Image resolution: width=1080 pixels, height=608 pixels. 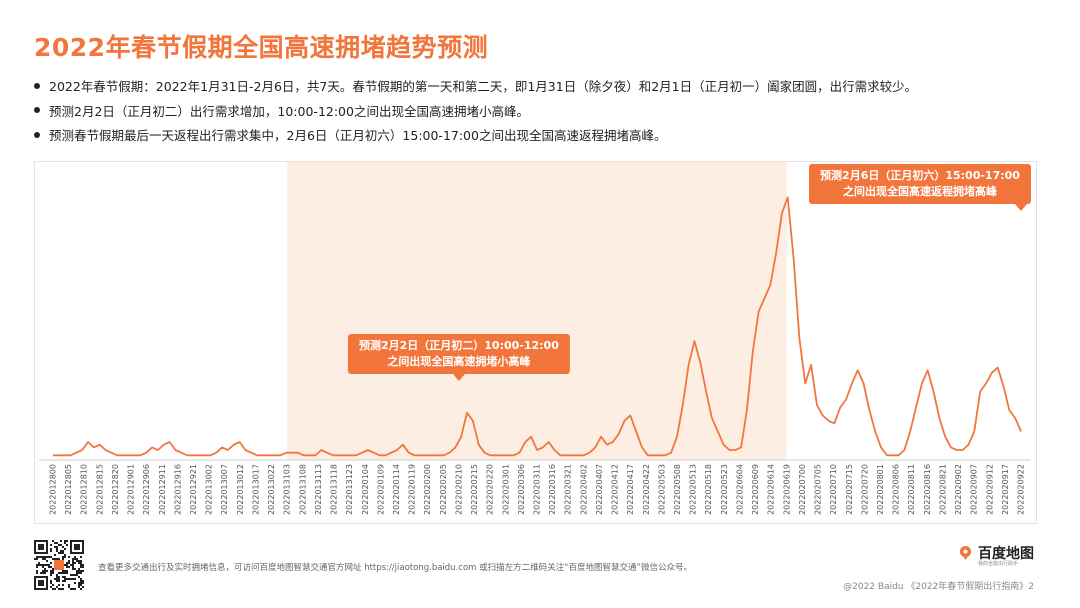 What do you see at coordinates (552, 489) in the screenshot?
I see `x-tick-label: 2022020316` at bounding box center [552, 489].